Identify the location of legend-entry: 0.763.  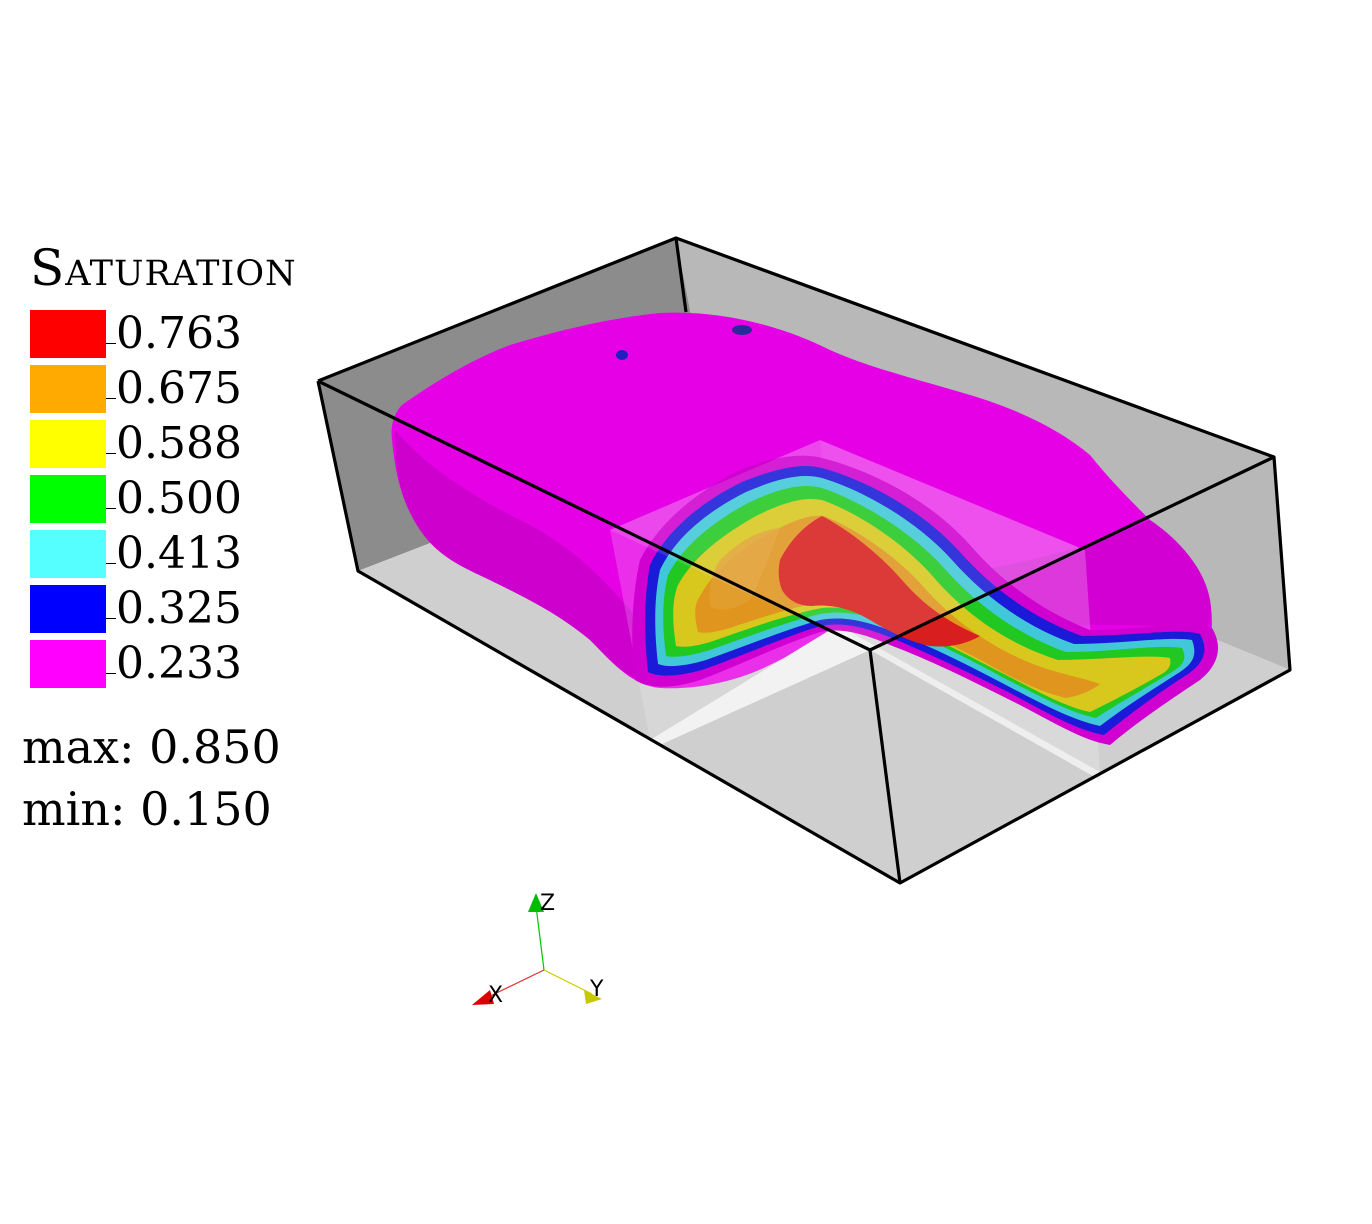
(159, 333).